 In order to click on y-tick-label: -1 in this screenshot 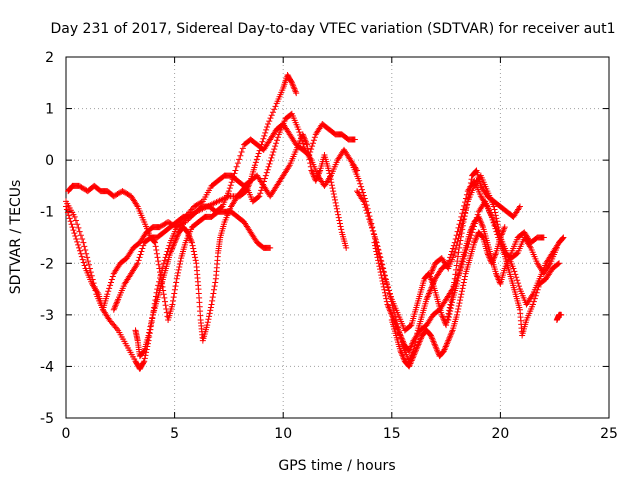, I will do `click(47, 213)`.